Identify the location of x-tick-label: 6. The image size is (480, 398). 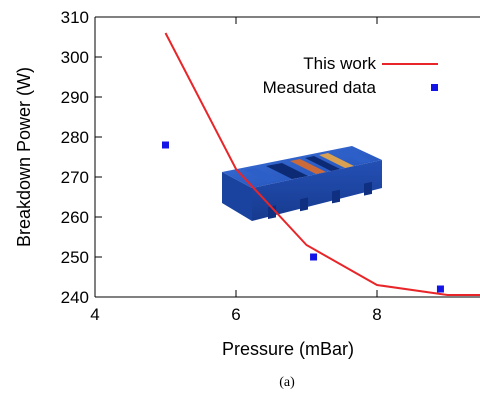
(235, 314).